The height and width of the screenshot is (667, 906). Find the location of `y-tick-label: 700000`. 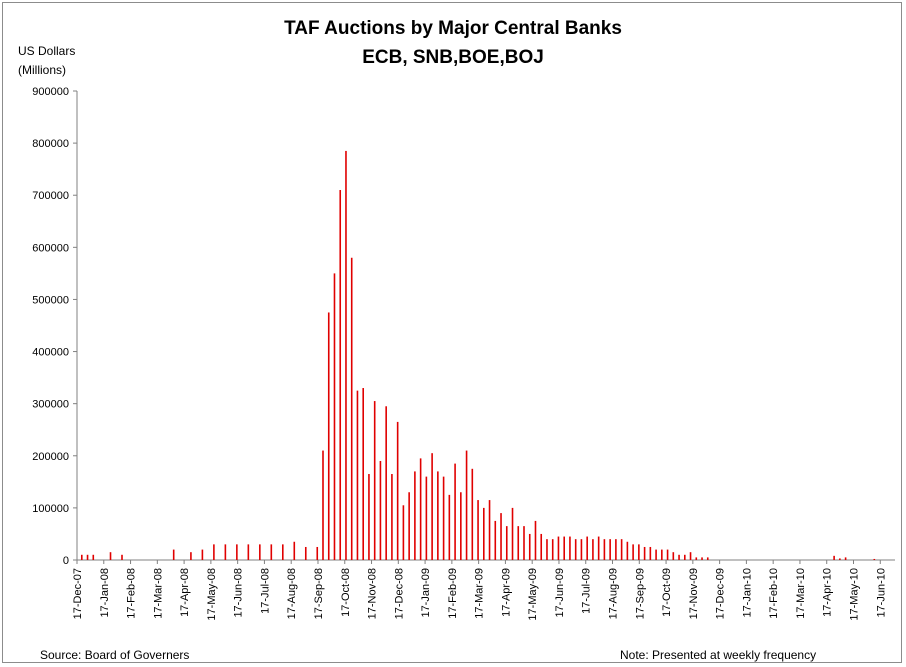

y-tick-label: 700000 is located at coordinates (50, 196).